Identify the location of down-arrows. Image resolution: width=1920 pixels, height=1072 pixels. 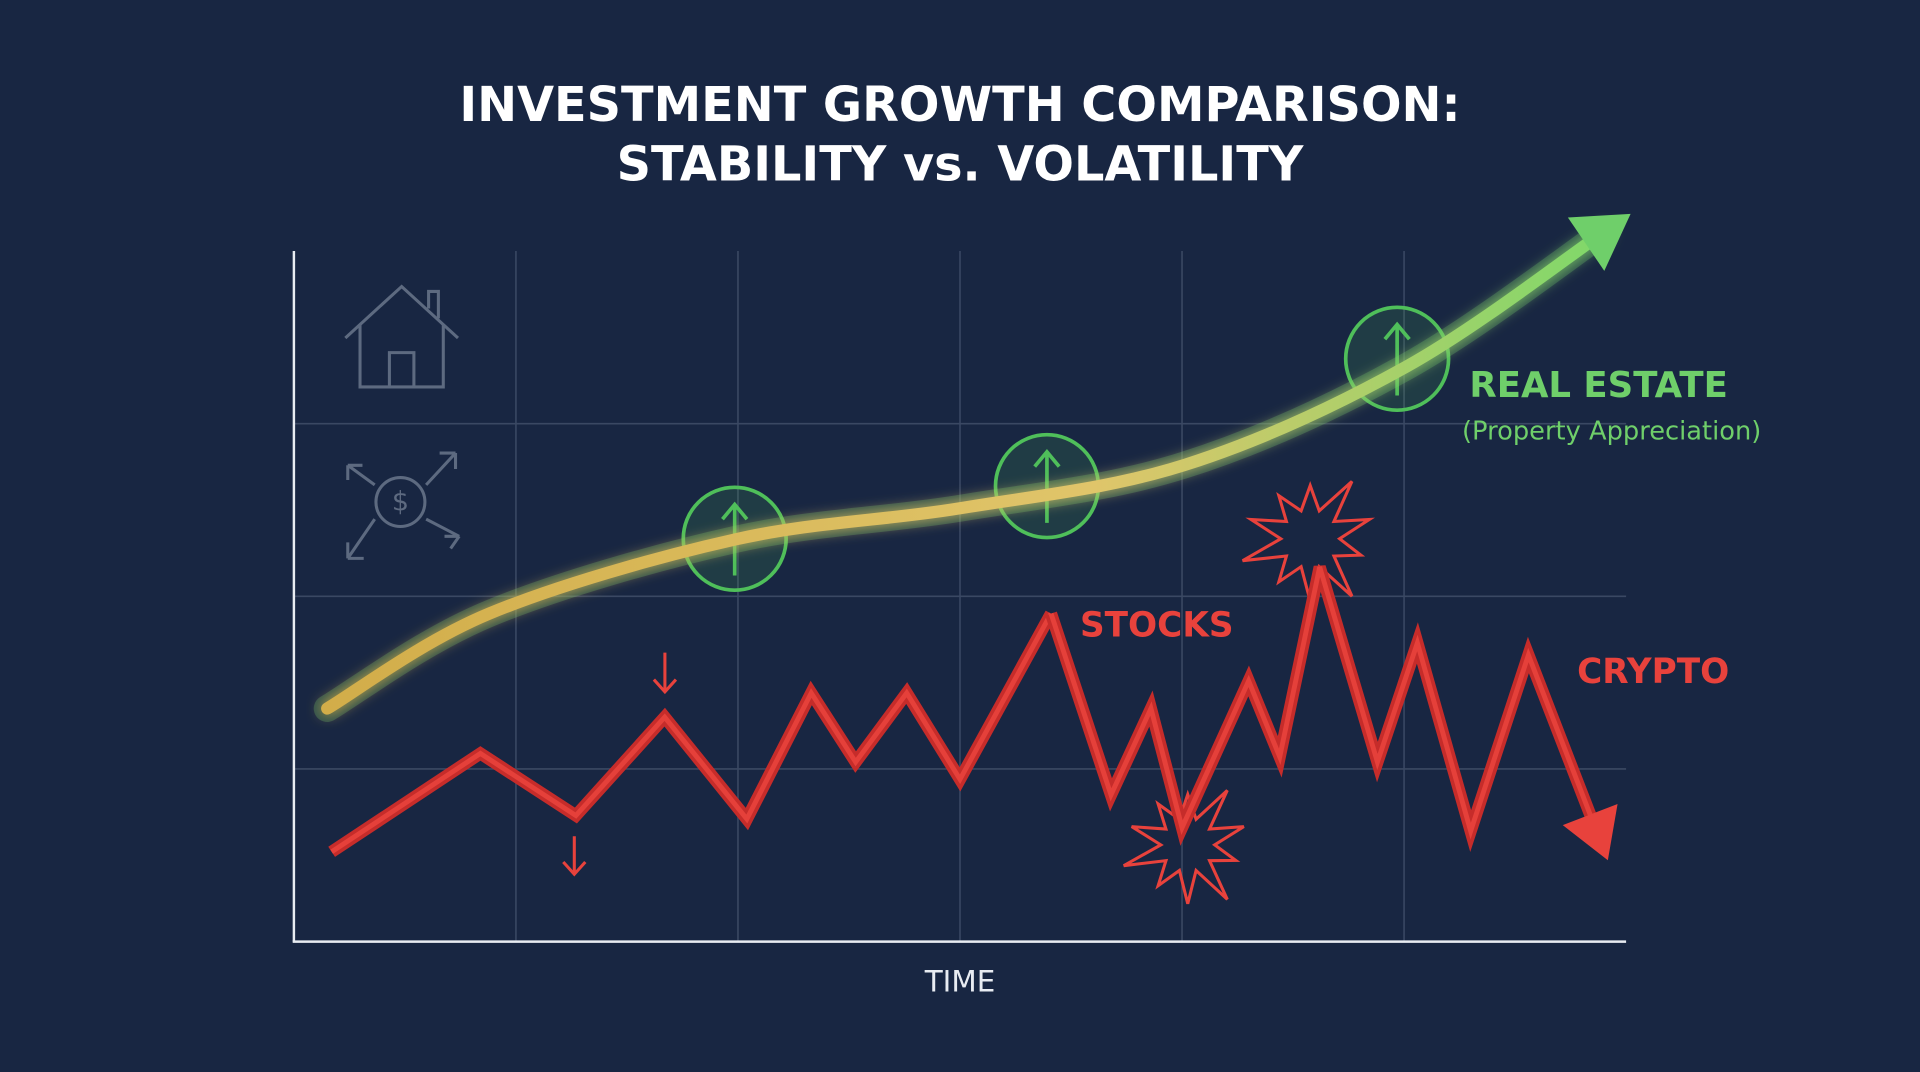
(620, 764).